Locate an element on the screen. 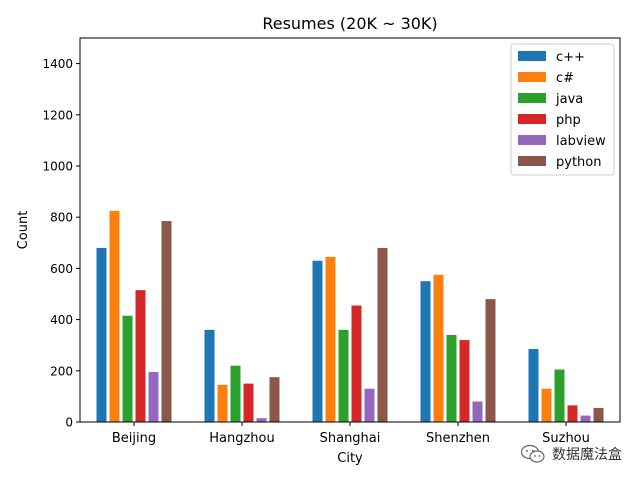 The width and height of the screenshot is (640, 480). legend-label-c++: c++ is located at coordinates (570, 57).